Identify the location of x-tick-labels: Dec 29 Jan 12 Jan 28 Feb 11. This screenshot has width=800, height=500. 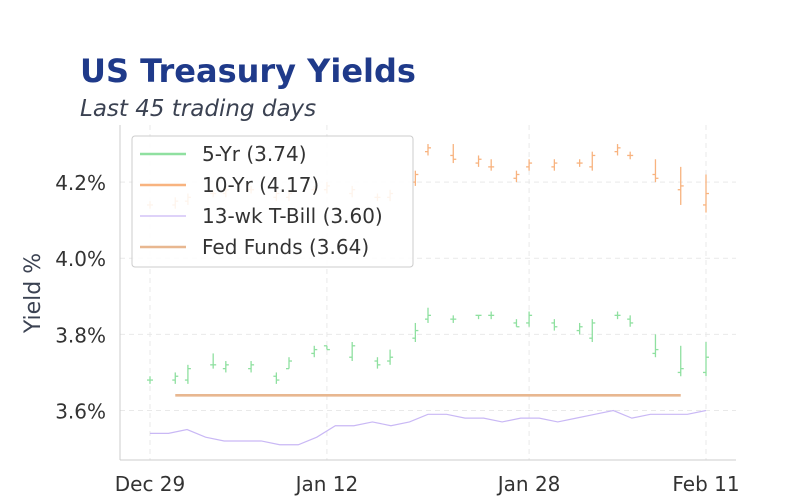
(427, 484).